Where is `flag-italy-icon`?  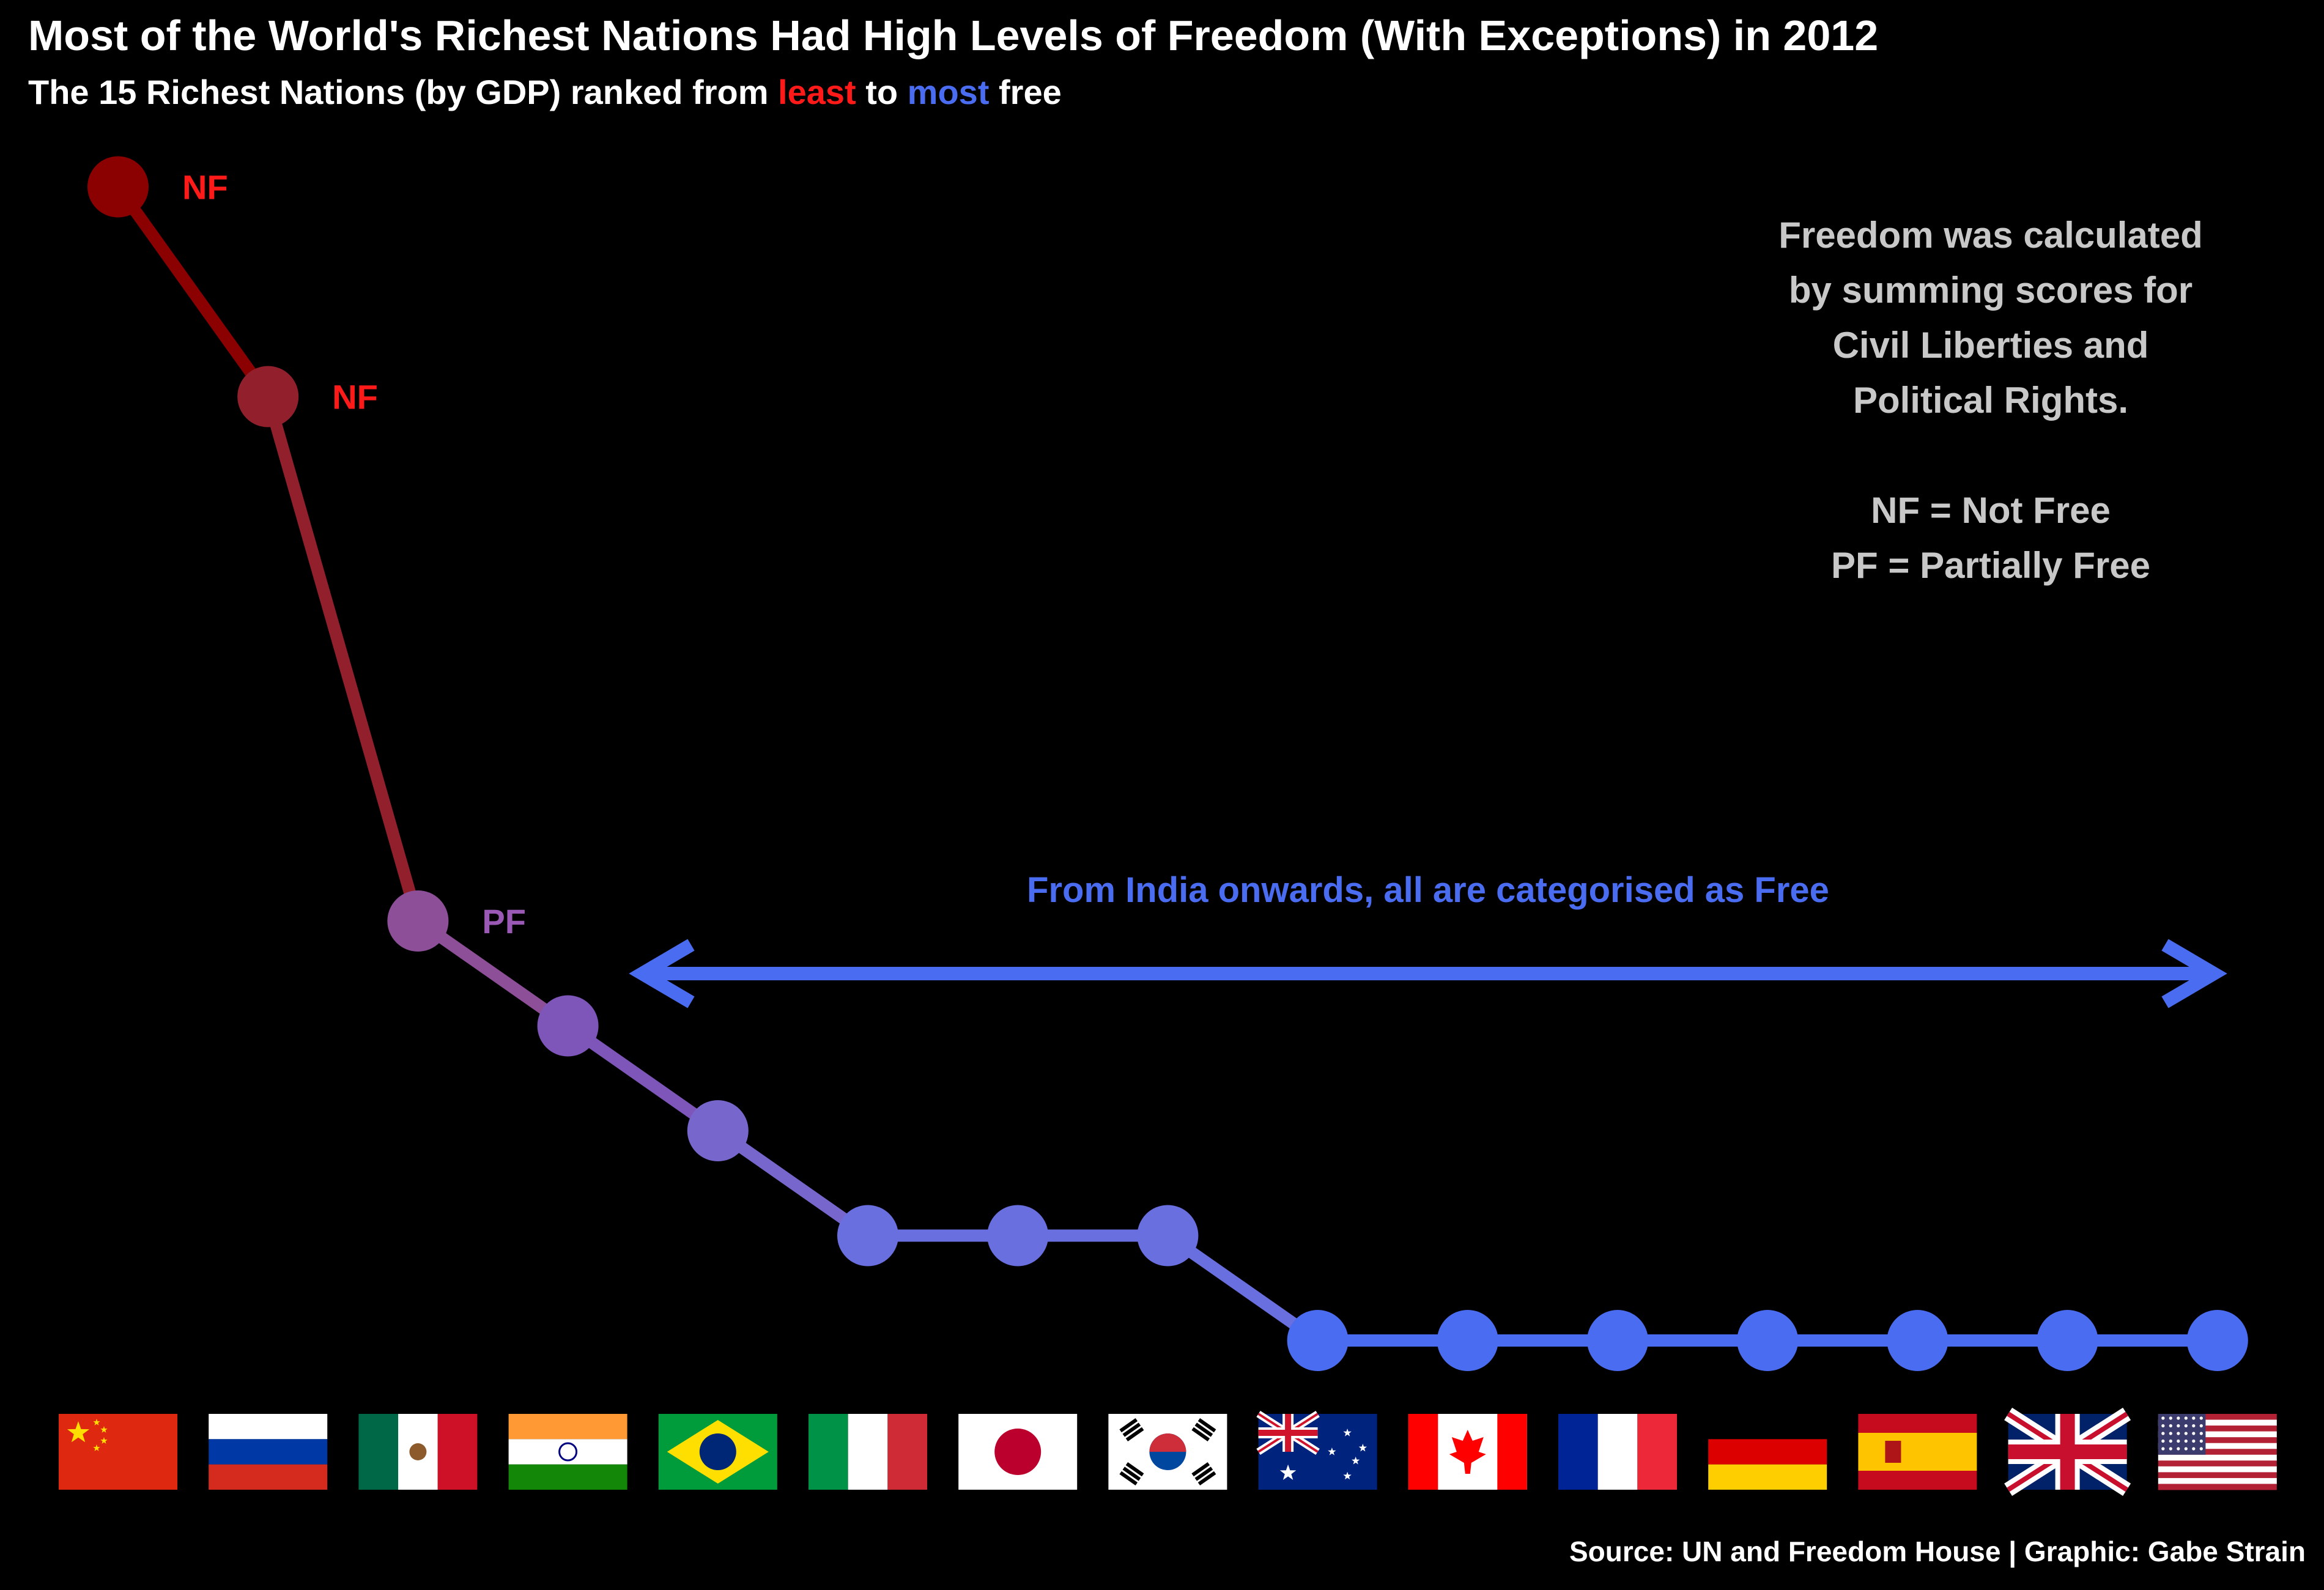 flag-italy-icon is located at coordinates (868, 1452).